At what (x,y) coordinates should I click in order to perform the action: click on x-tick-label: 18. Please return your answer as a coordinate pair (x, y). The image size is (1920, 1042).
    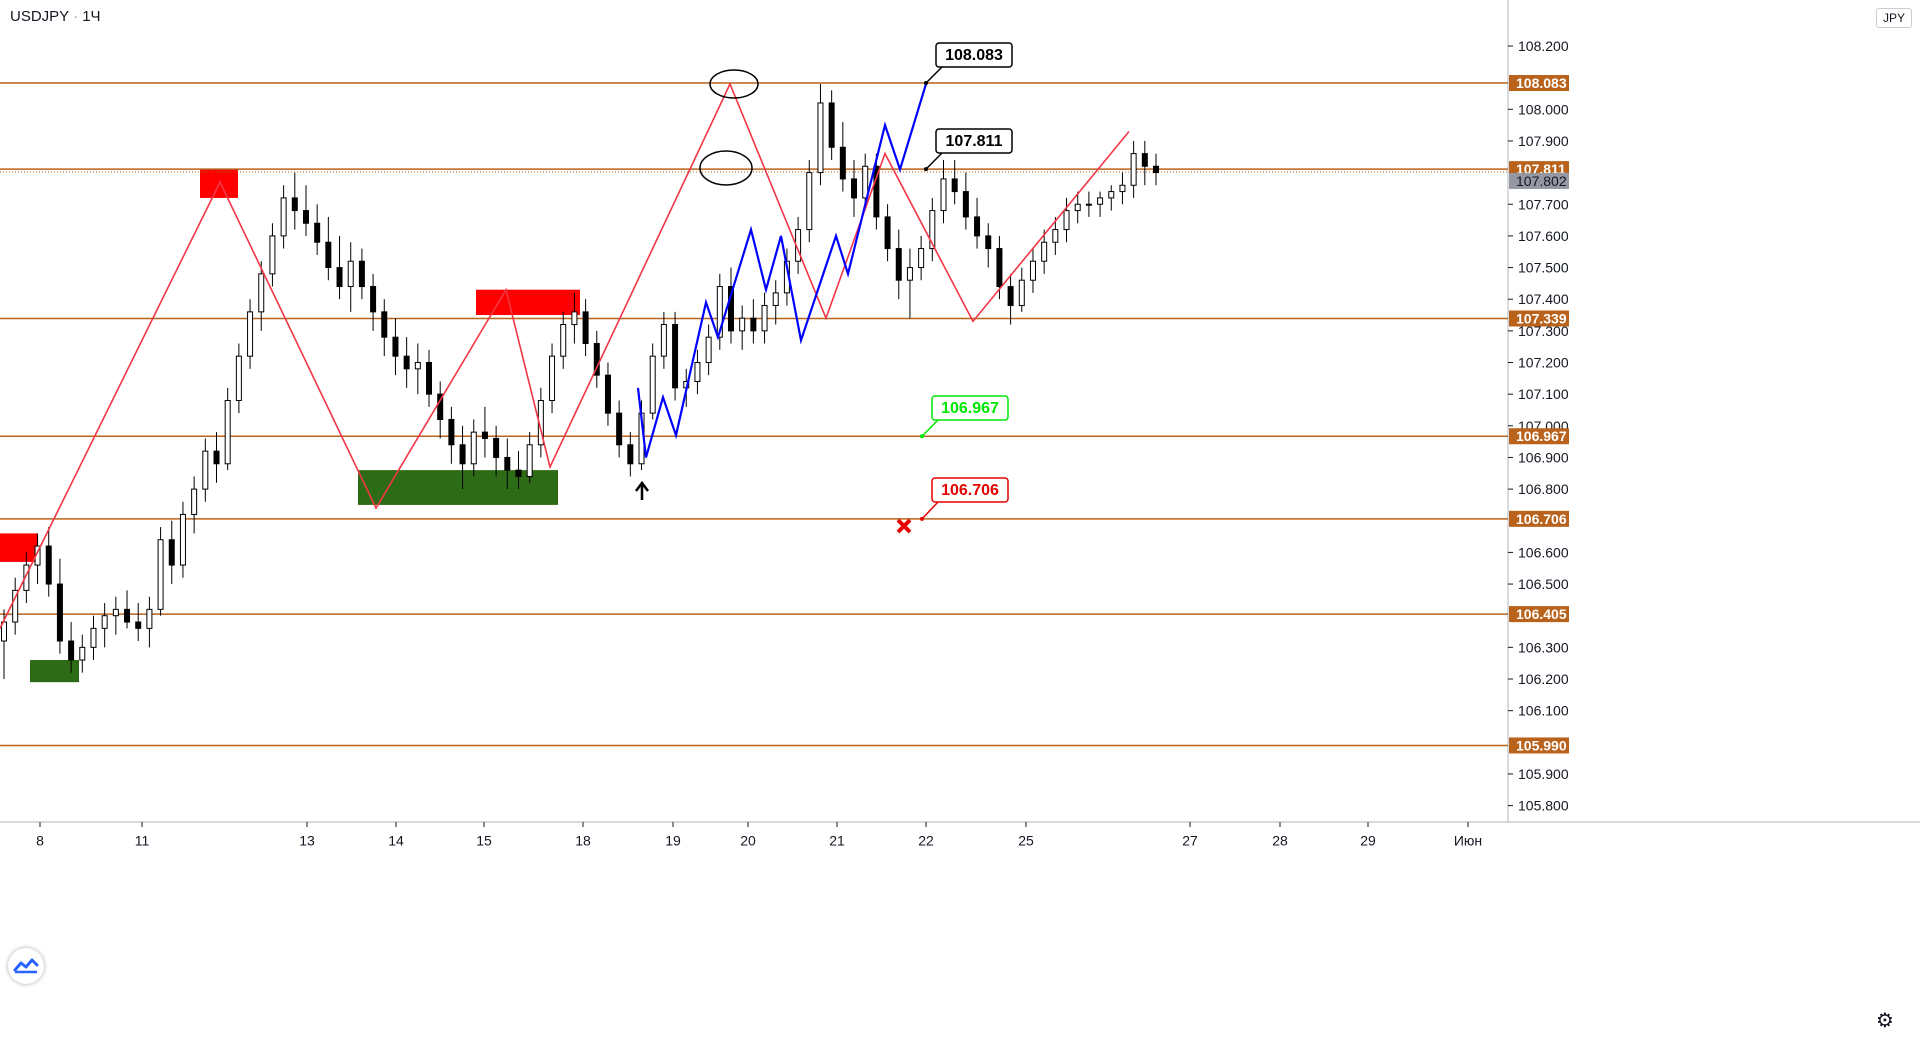
    Looking at the image, I should click on (583, 840).